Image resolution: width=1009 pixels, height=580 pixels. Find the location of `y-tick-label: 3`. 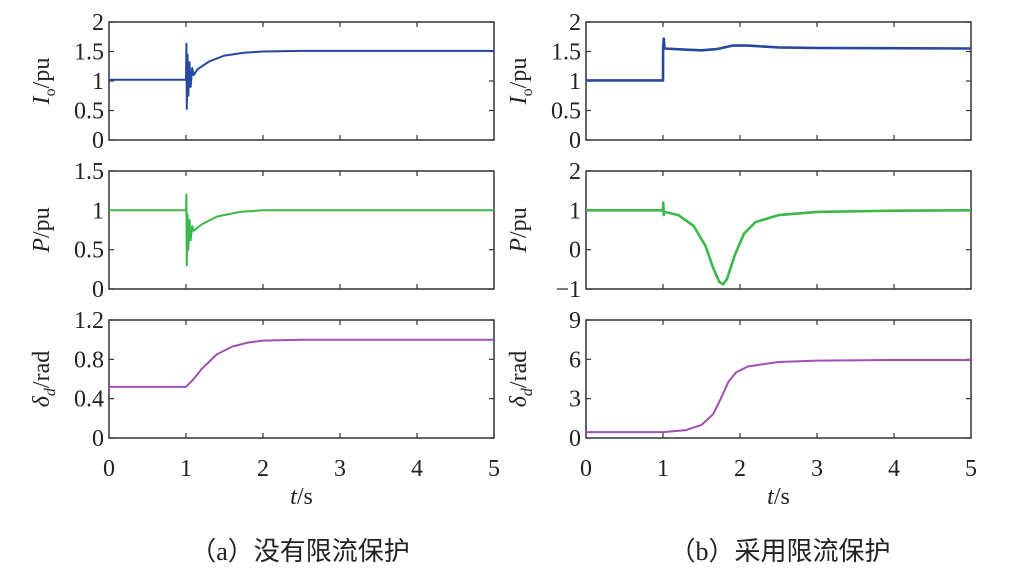

y-tick-label: 3 is located at coordinates (575, 400).